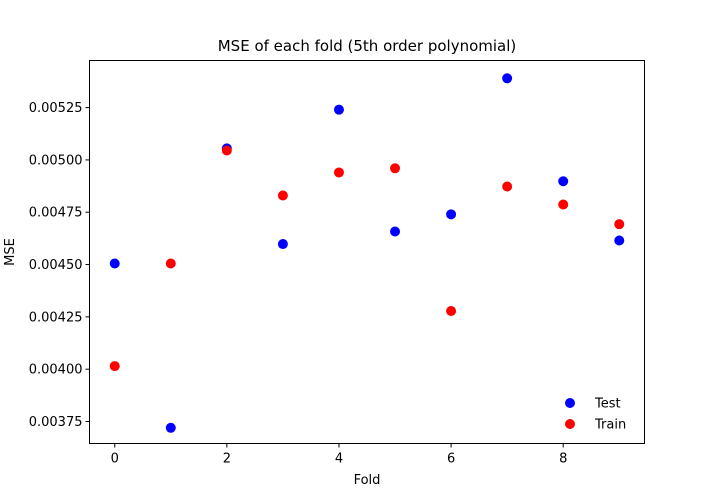 The image size is (715, 499). I want to click on y-tick-label: 0.00375, so click(56, 422).